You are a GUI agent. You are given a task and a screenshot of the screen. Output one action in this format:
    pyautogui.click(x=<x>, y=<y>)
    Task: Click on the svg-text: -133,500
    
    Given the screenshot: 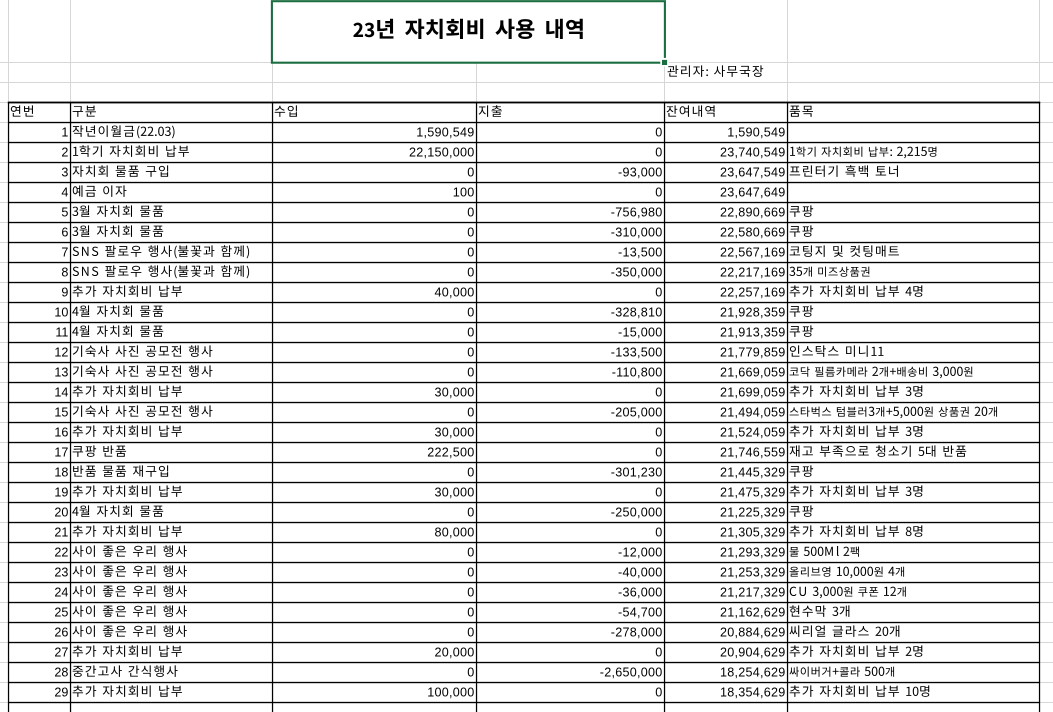 What is the action you would take?
    pyautogui.click(x=637, y=353)
    